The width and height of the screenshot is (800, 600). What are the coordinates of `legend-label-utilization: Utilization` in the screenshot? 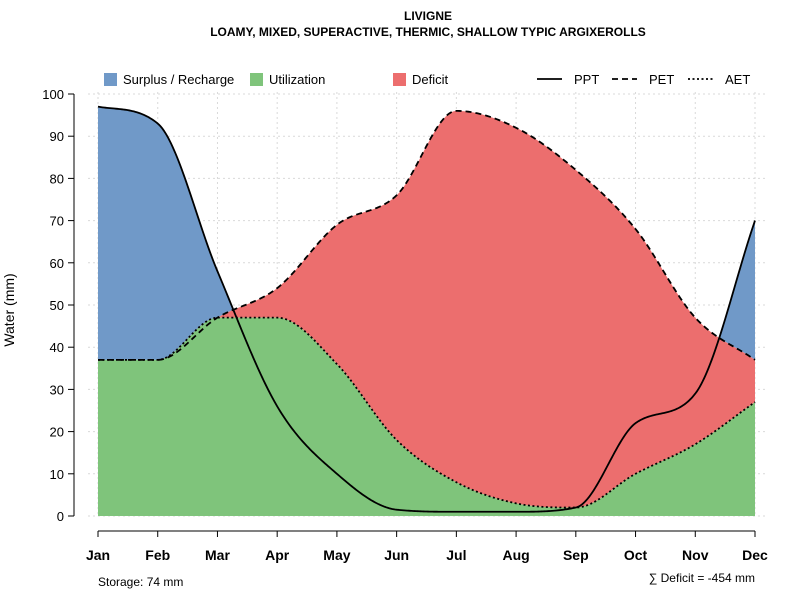 It's located at (297, 79).